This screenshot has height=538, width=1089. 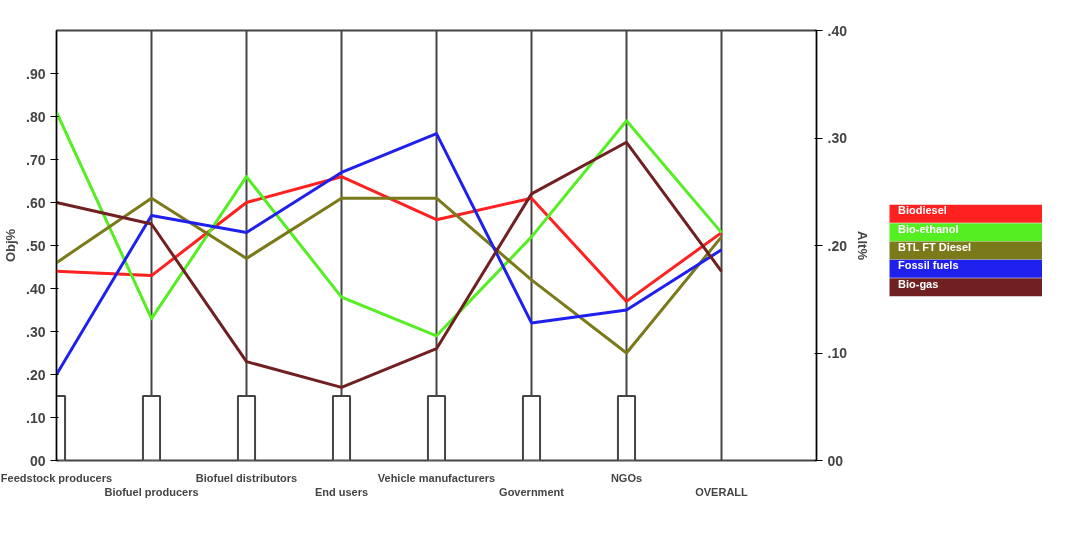 What do you see at coordinates (341, 491) in the screenshot?
I see `x-tick-label: End users` at bounding box center [341, 491].